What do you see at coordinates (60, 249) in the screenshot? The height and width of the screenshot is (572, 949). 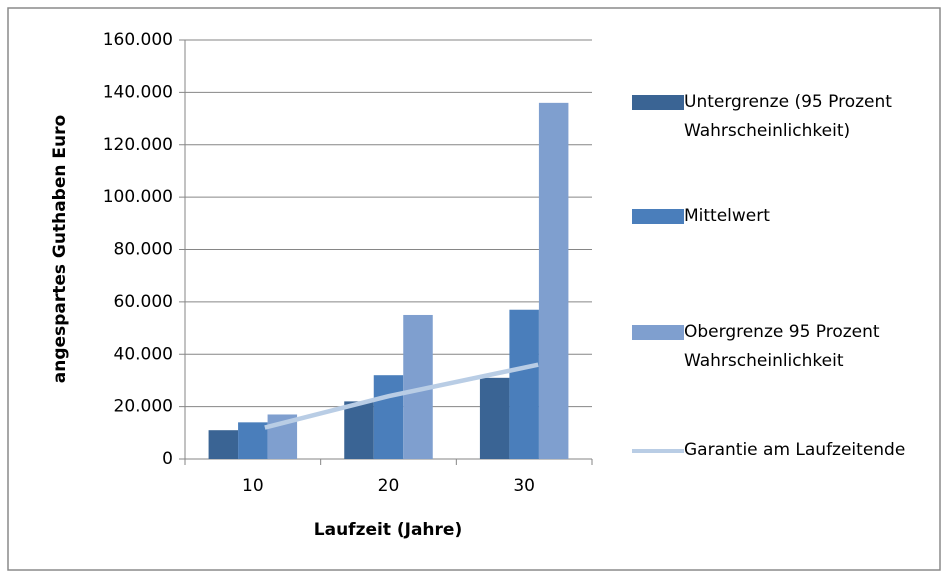 I see `y-axis-label: angespartes Guthaben Euro` at bounding box center [60, 249].